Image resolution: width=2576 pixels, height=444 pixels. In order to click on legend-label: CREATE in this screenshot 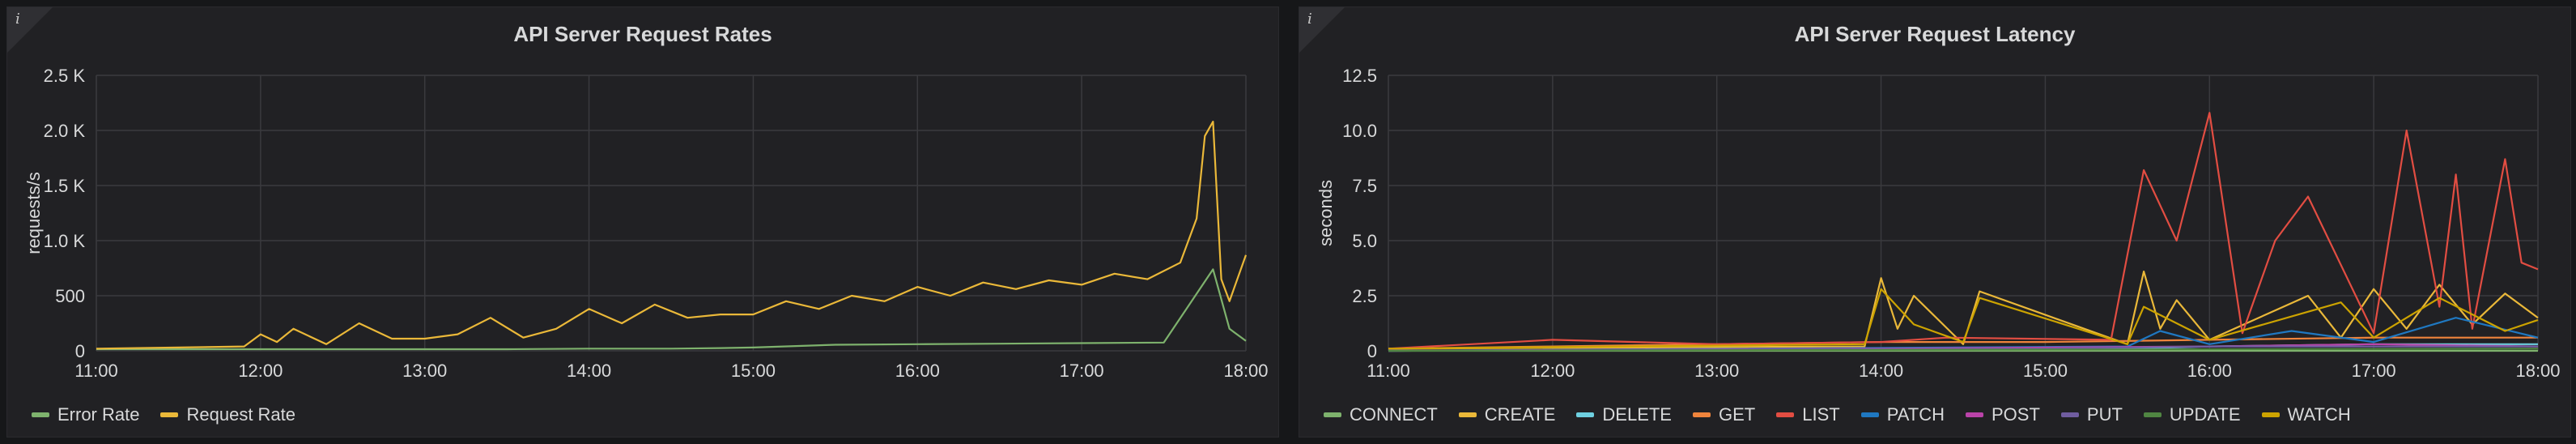, I will do `click(1520, 414)`.